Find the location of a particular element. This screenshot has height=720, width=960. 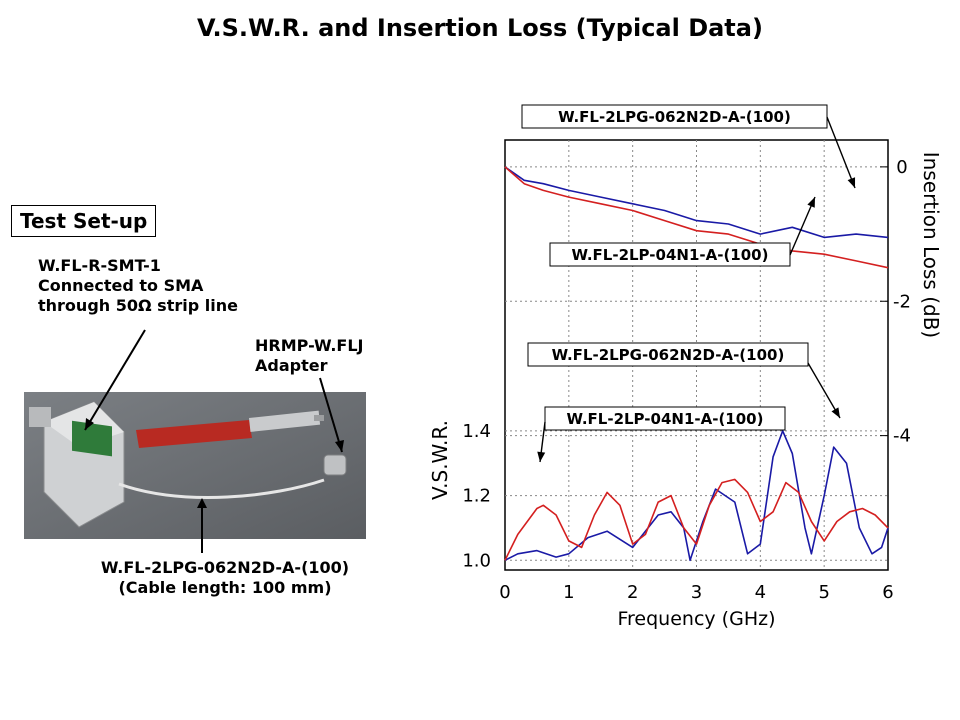

vswr-tick-label: 1.4 is located at coordinates (476, 431).